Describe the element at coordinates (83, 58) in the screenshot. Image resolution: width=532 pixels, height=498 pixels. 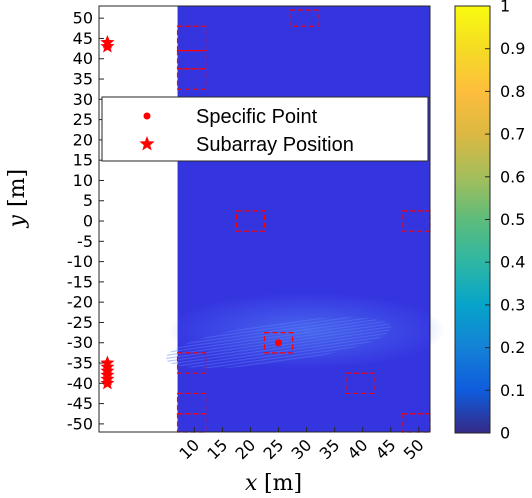
I see `y-tick-label: 40` at that location.